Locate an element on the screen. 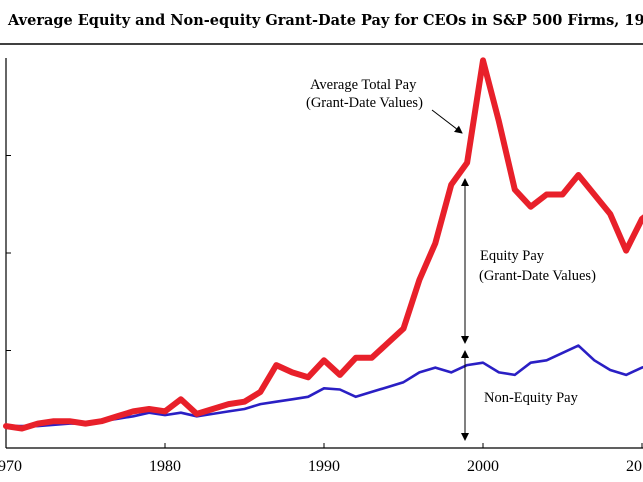  x-tick-labels: 1970 1980 1990 2000 2010 is located at coordinates (321, 466).